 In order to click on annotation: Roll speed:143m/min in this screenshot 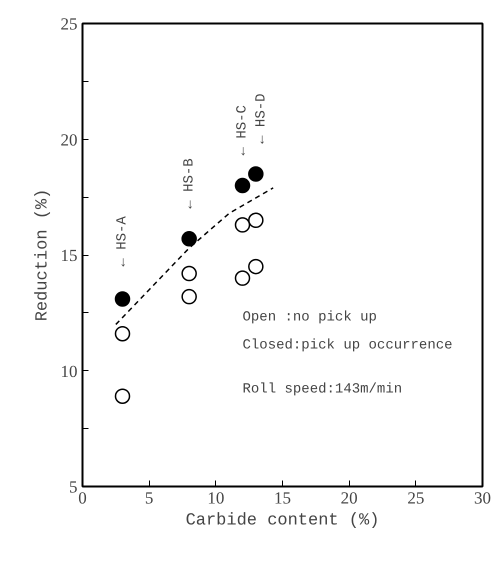, I will do `click(322, 389)`.